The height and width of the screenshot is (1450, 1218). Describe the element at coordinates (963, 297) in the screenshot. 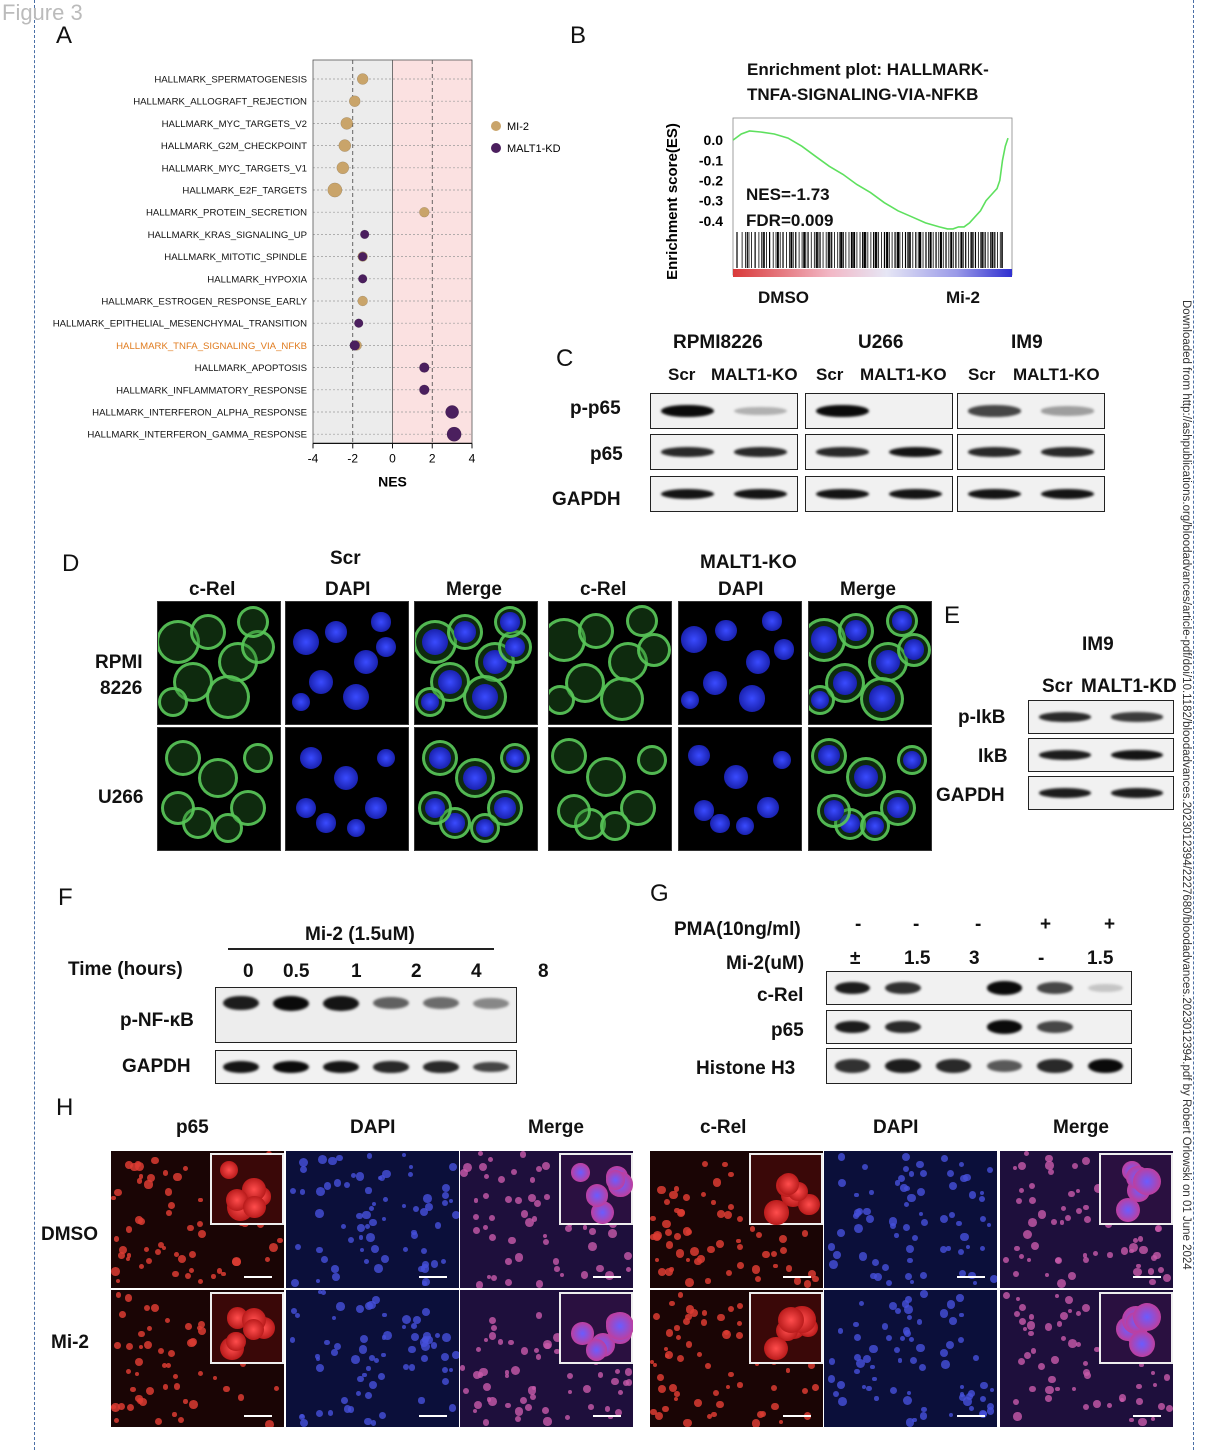

I see `panel-b-right-label: Mi-2` at that location.